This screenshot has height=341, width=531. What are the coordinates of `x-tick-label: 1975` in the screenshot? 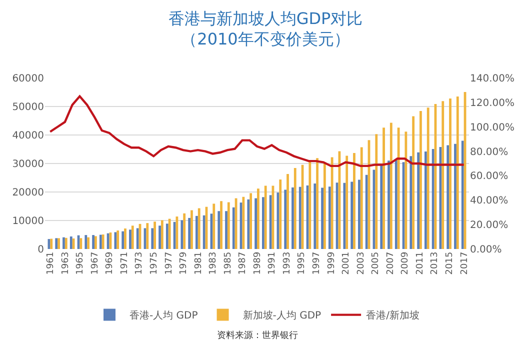 It's located at (155, 263).